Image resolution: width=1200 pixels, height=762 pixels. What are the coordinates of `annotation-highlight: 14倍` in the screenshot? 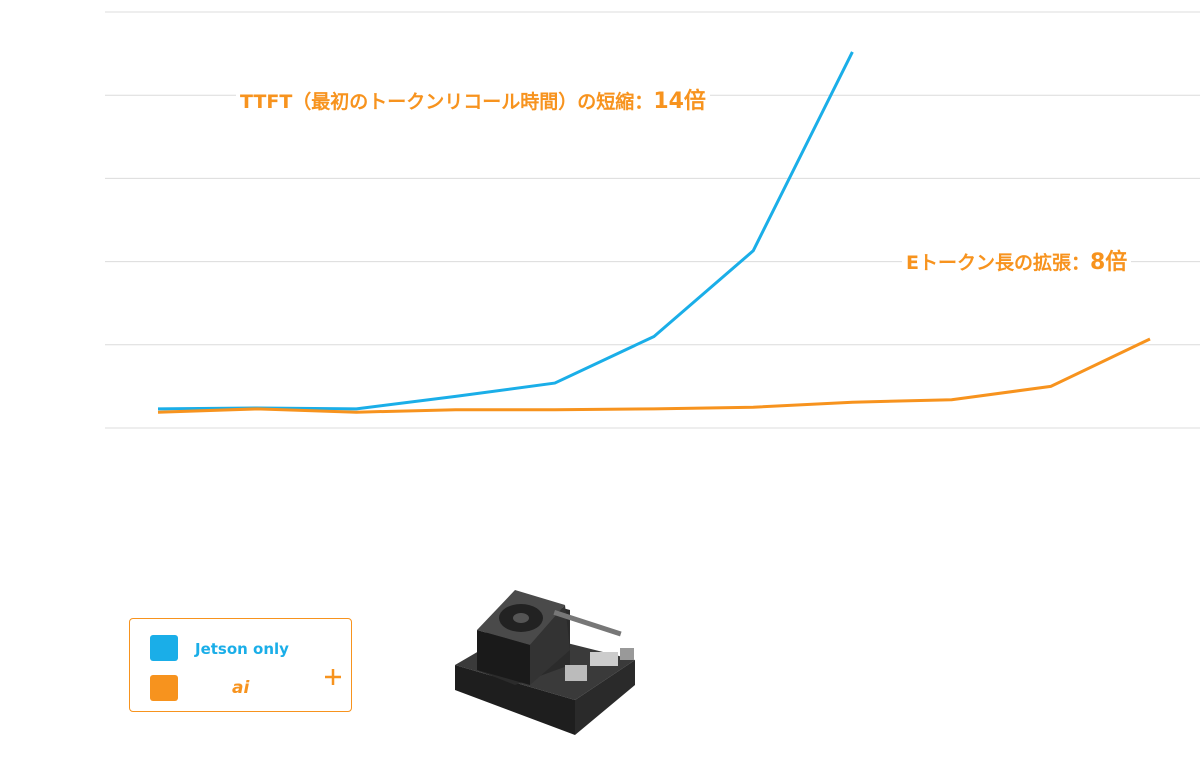 It's located at (679, 101).